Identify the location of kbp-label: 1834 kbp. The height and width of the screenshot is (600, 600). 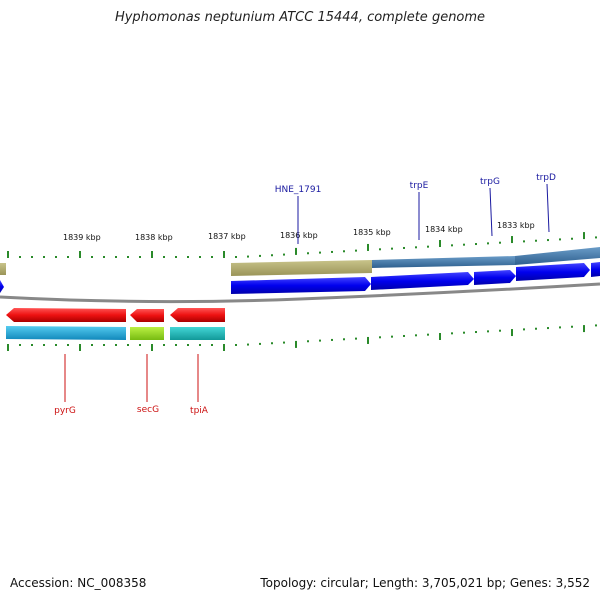
(444, 229).